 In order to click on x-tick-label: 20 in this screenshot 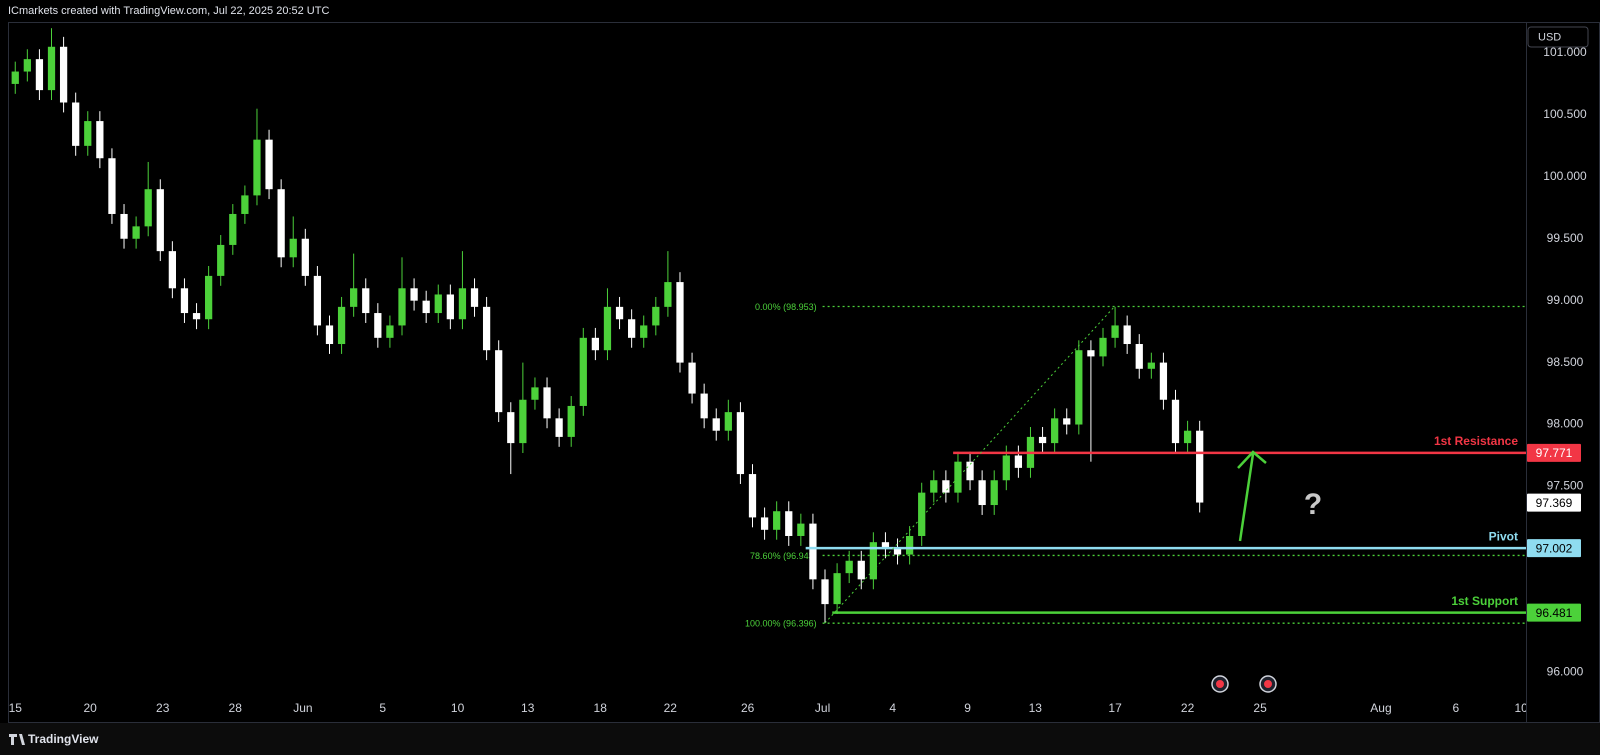, I will do `click(91, 708)`.